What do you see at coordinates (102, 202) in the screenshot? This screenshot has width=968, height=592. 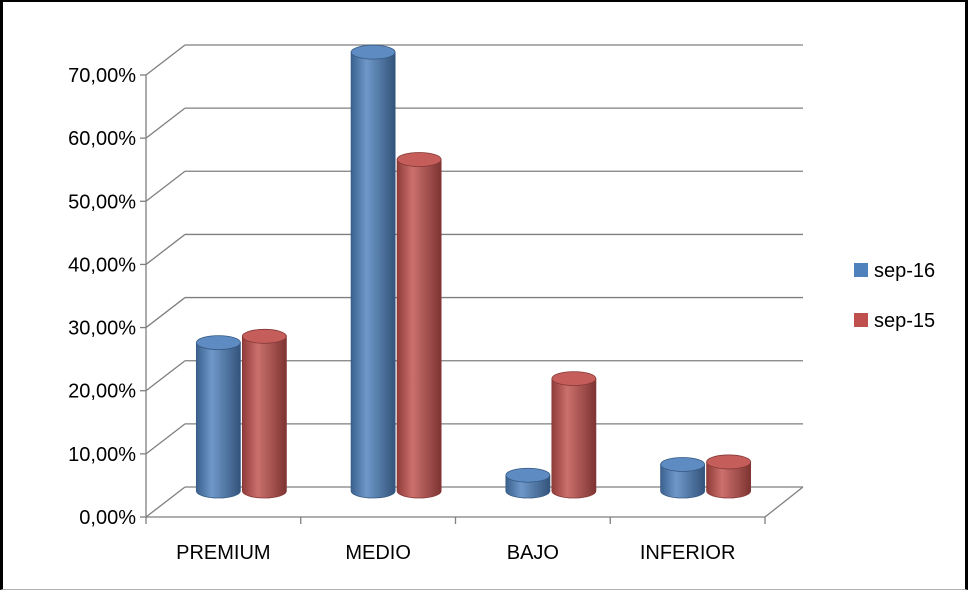 I see `y-tick-label: 50,00%` at bounding box center [102, 202].